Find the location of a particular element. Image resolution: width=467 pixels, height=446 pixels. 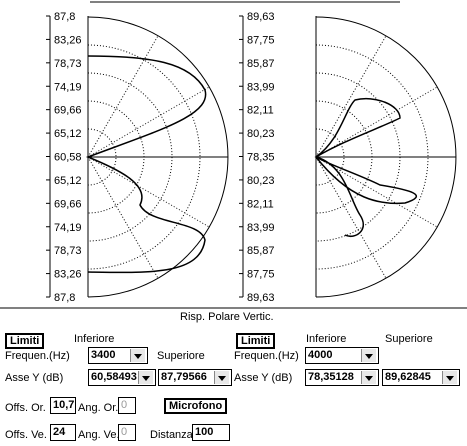

y-upper-select: 89,62845 is located at coordinates (421, 377).